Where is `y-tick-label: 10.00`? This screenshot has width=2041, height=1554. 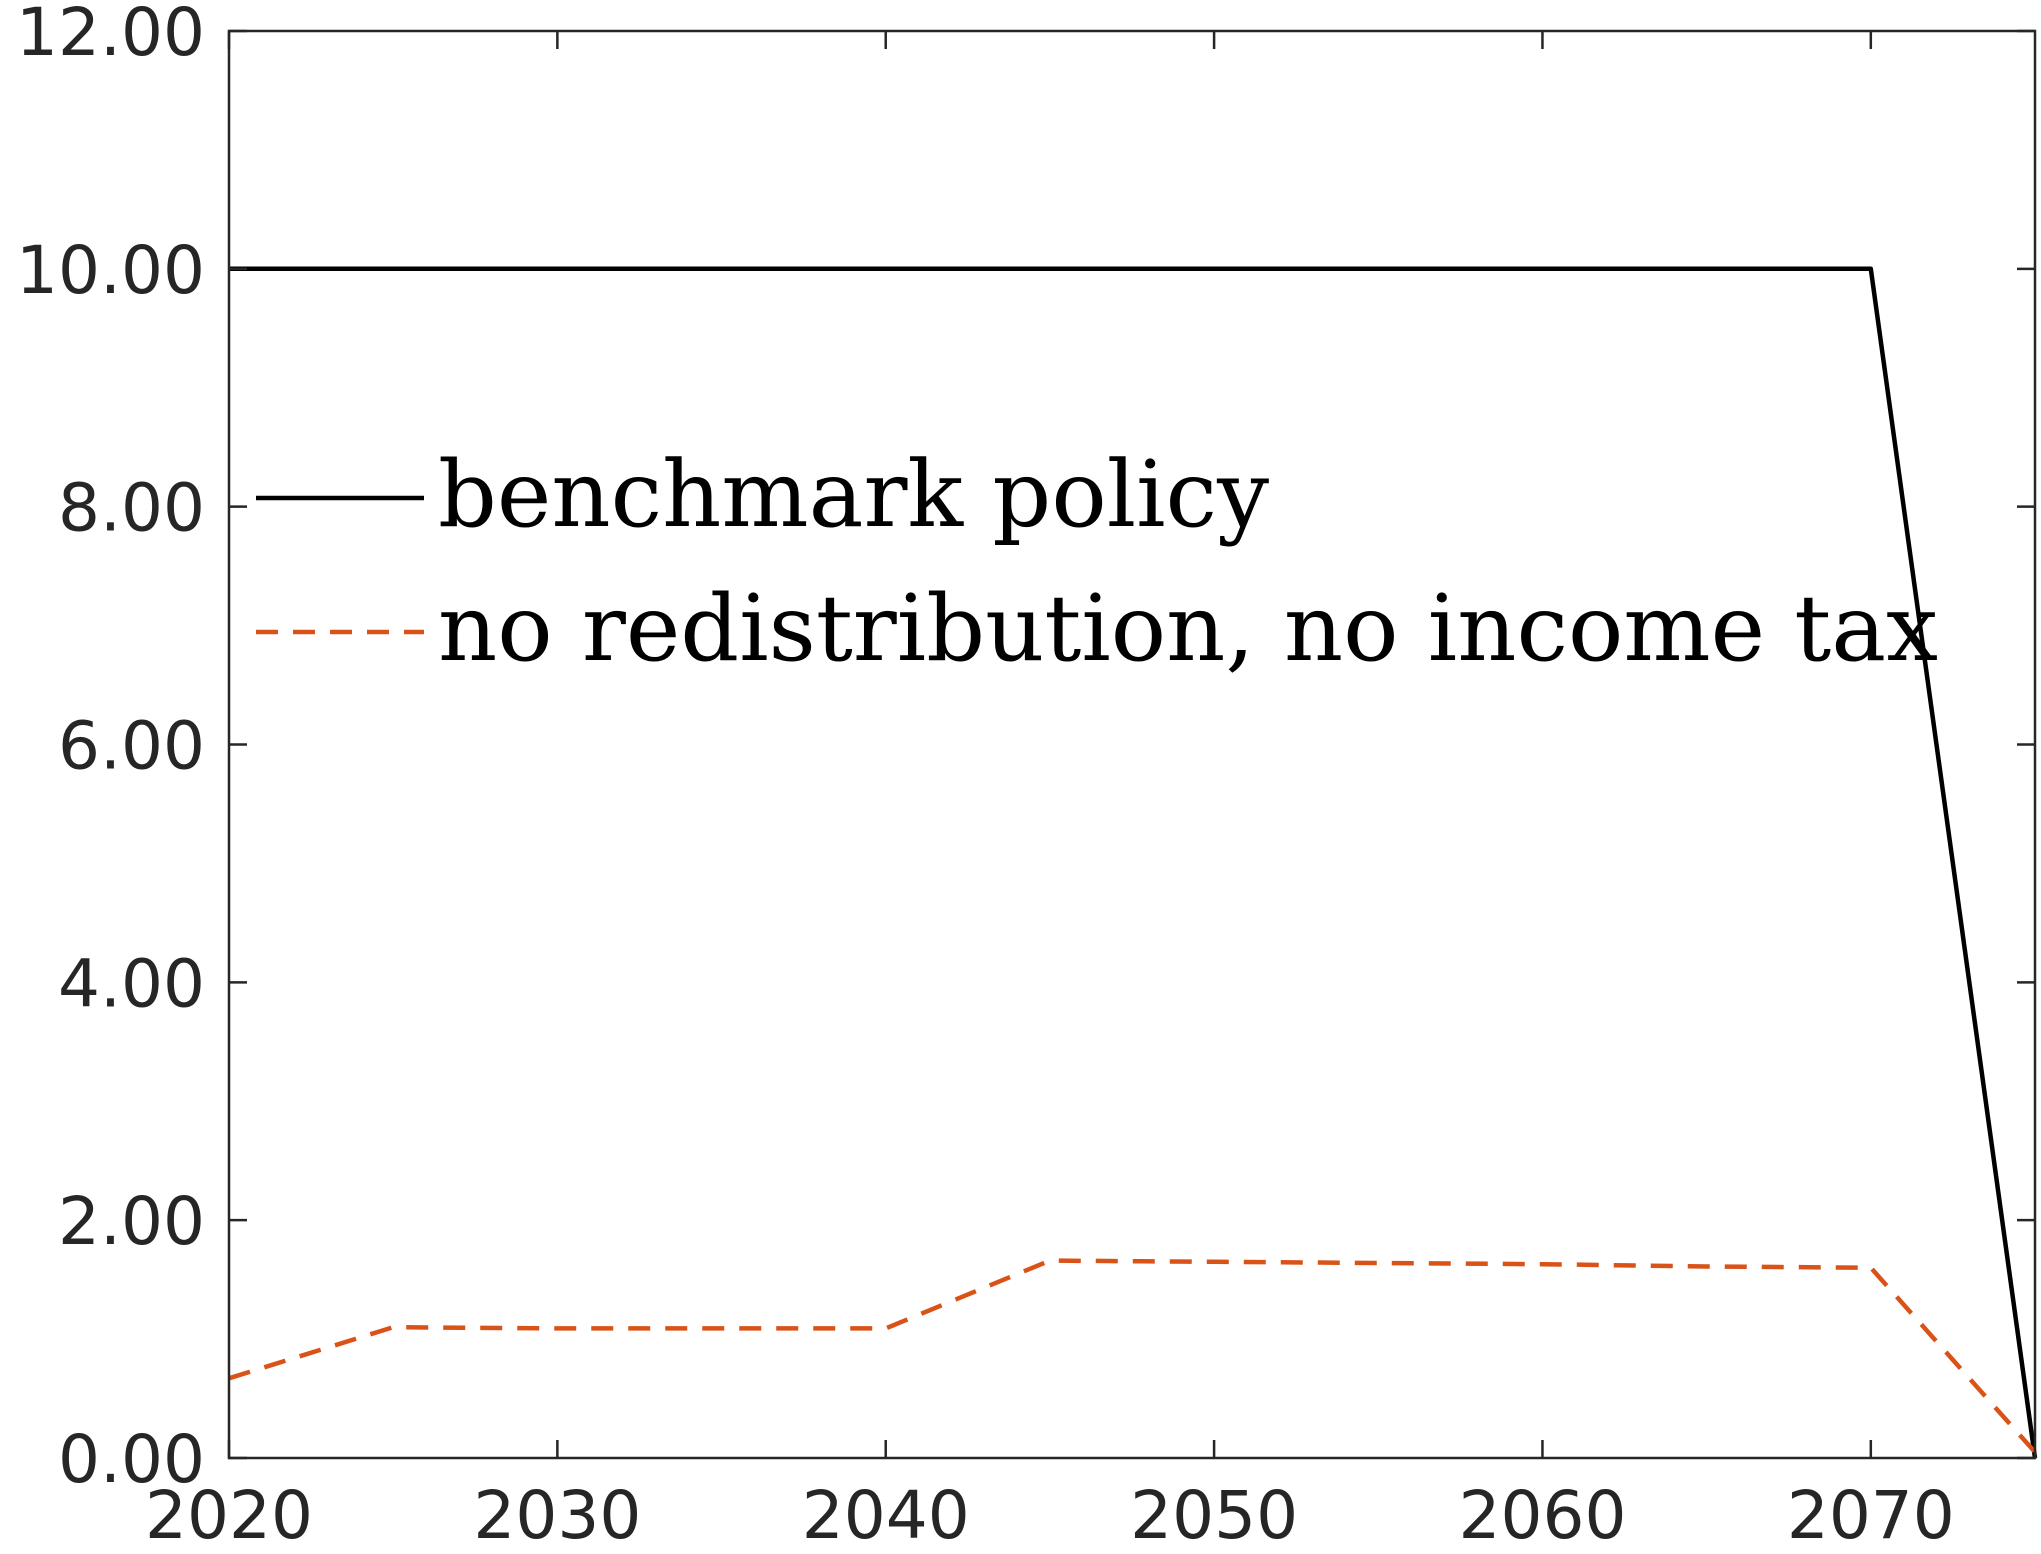
y-tick-label: 10.00 is located at coordinates (110, 270).